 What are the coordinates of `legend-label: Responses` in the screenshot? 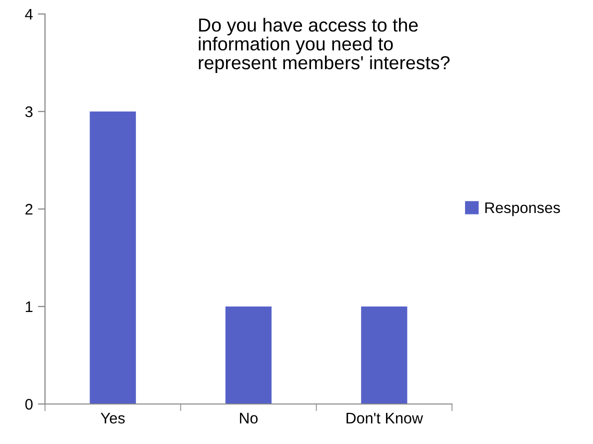 It's located at (522, 209).